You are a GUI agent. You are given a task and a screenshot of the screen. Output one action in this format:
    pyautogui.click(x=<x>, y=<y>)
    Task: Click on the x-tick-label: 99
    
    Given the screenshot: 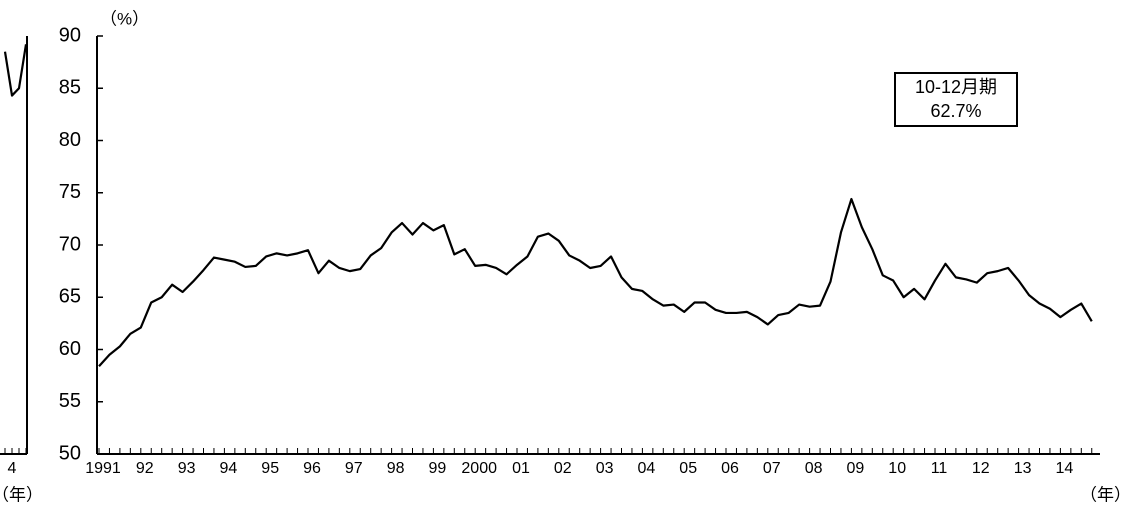 What is the action you would take?
    pyautogui.click(x=438, y=468)
    